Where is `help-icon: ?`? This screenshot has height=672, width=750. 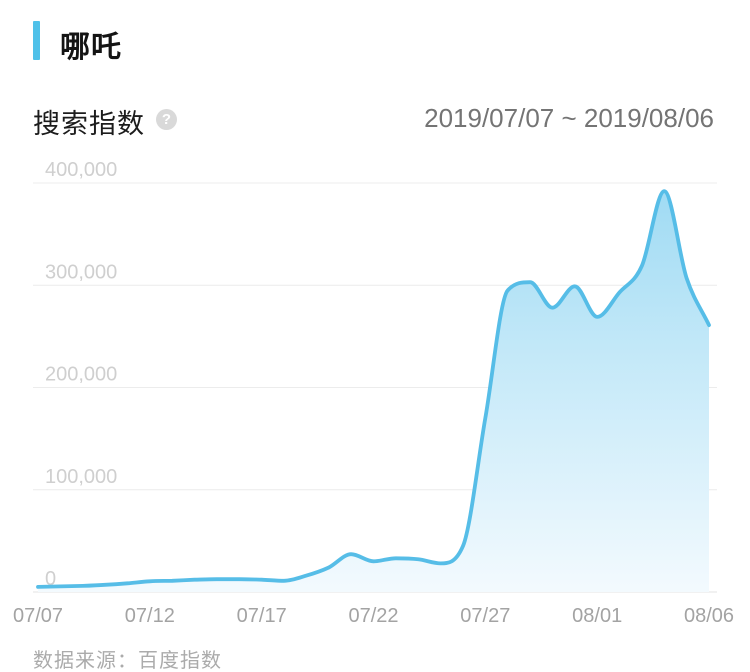
help-icon: ? is located at coordinates (166, 119).